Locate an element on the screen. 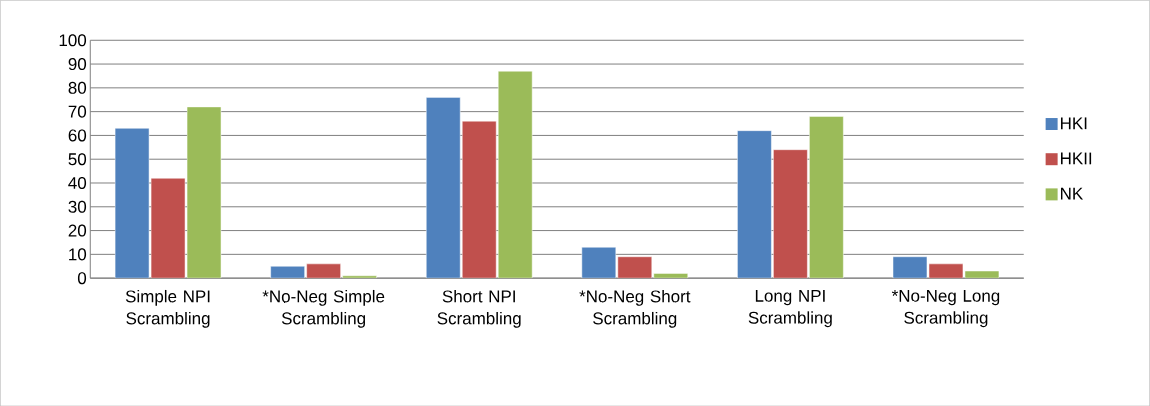 The image size is (1150, 406). y-tick-label: 10 is located at coordinates (78, 254).